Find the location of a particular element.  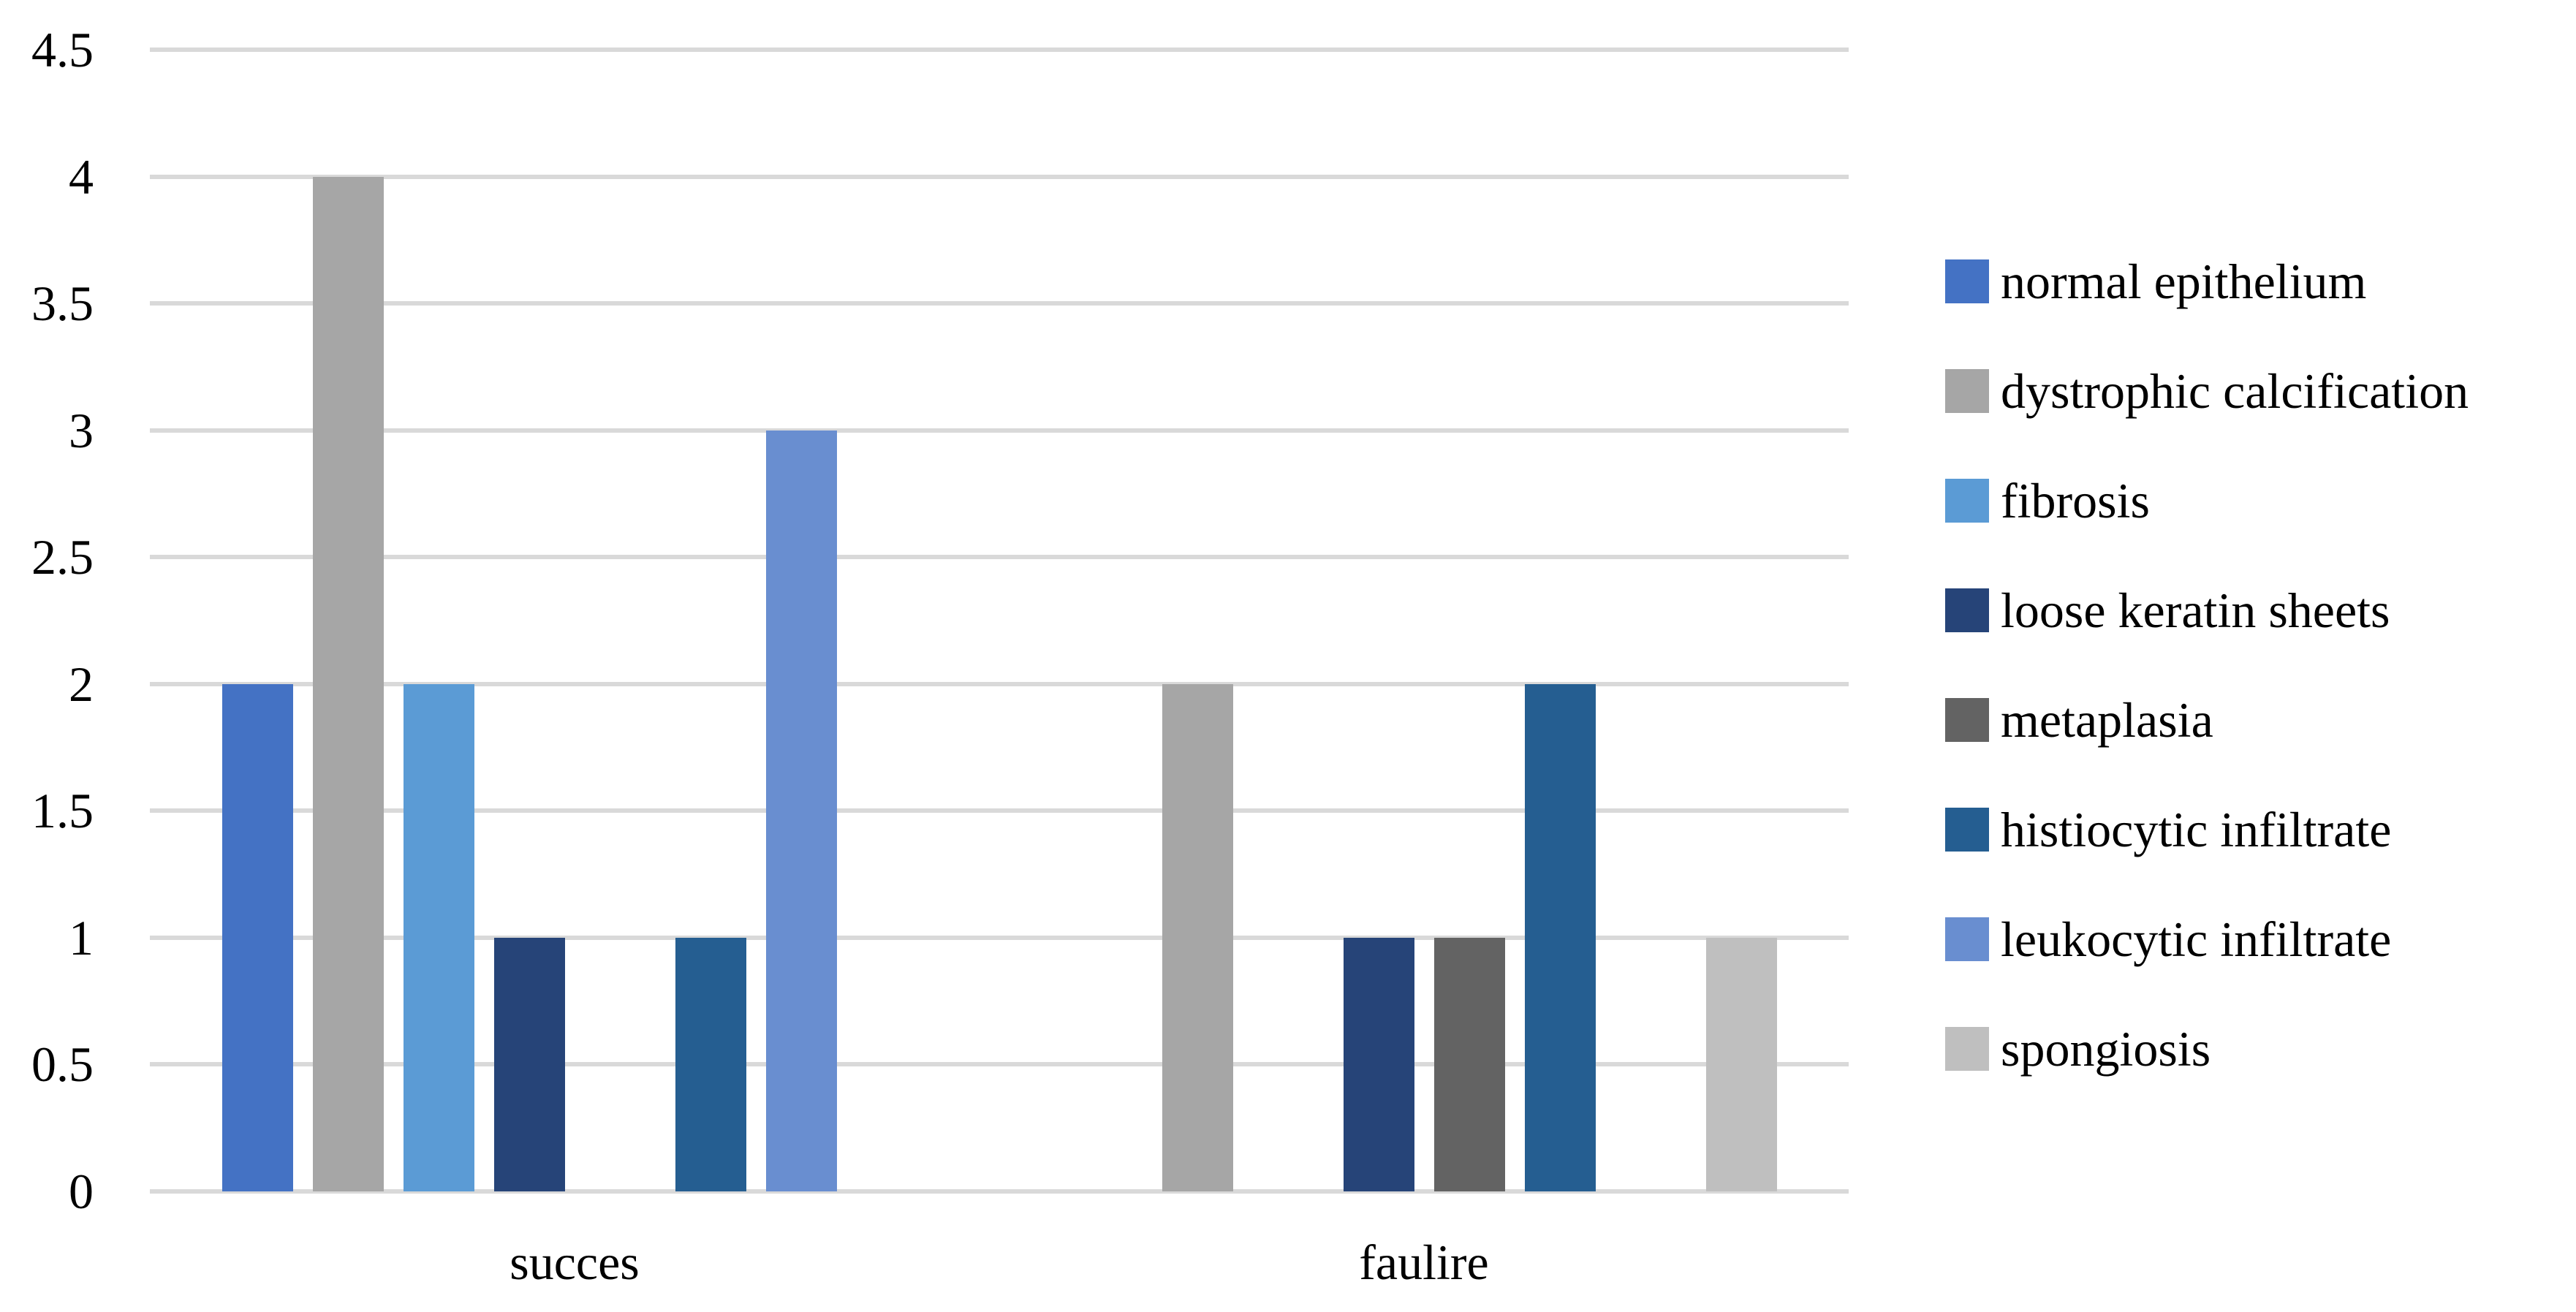

y-tick-label: 2 is located at coordinates (81, 684).